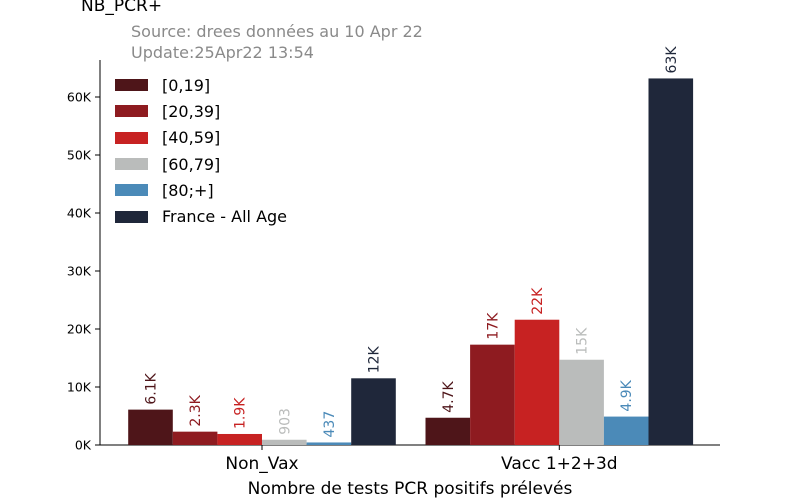 The image size is (800, 504). Describe the element at coordinates (186, 85) in the screenshot. I see `legend-label: [0,19]` at that location.